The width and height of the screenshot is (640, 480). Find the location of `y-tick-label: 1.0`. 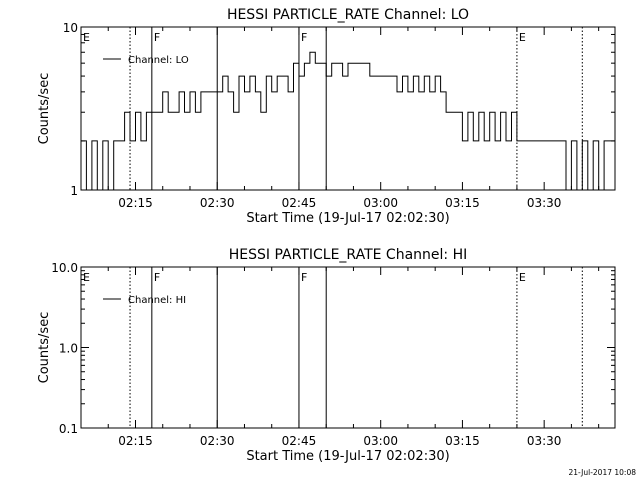

y-tick-label: 1.0 is located at coordinates (68, 349).